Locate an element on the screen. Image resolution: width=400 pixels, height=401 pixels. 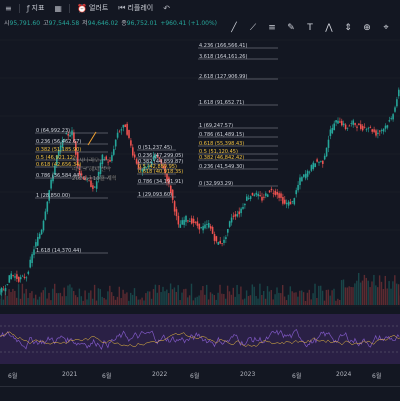
time-tick-label: 6월 is located at coordinates (376, 375).